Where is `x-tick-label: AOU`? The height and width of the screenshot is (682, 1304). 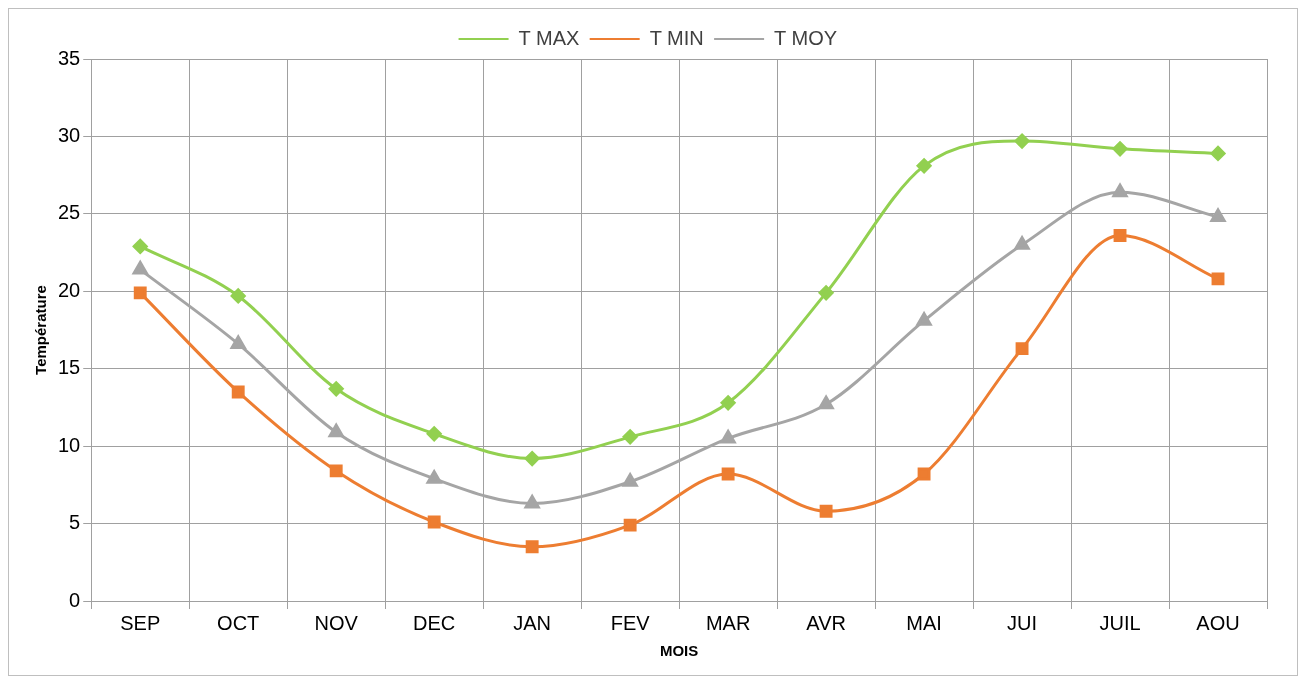
x-tick-label: AOU is located at coordinates (1218, 622).